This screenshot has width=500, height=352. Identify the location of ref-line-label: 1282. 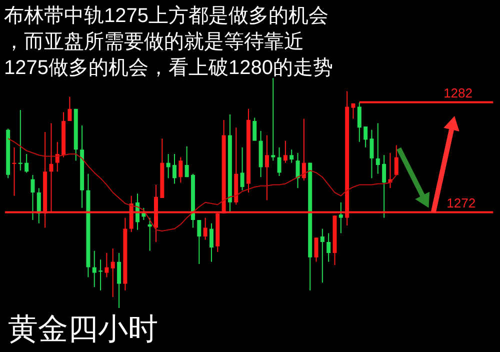
(458, 92).